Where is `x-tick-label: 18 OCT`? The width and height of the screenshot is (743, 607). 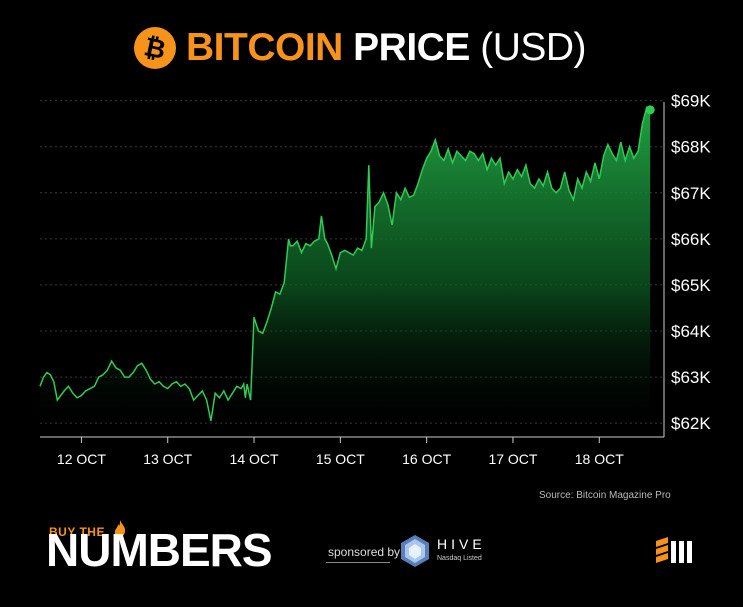 x-tick-label: 18 OCT is located at coordinates (599, 459).